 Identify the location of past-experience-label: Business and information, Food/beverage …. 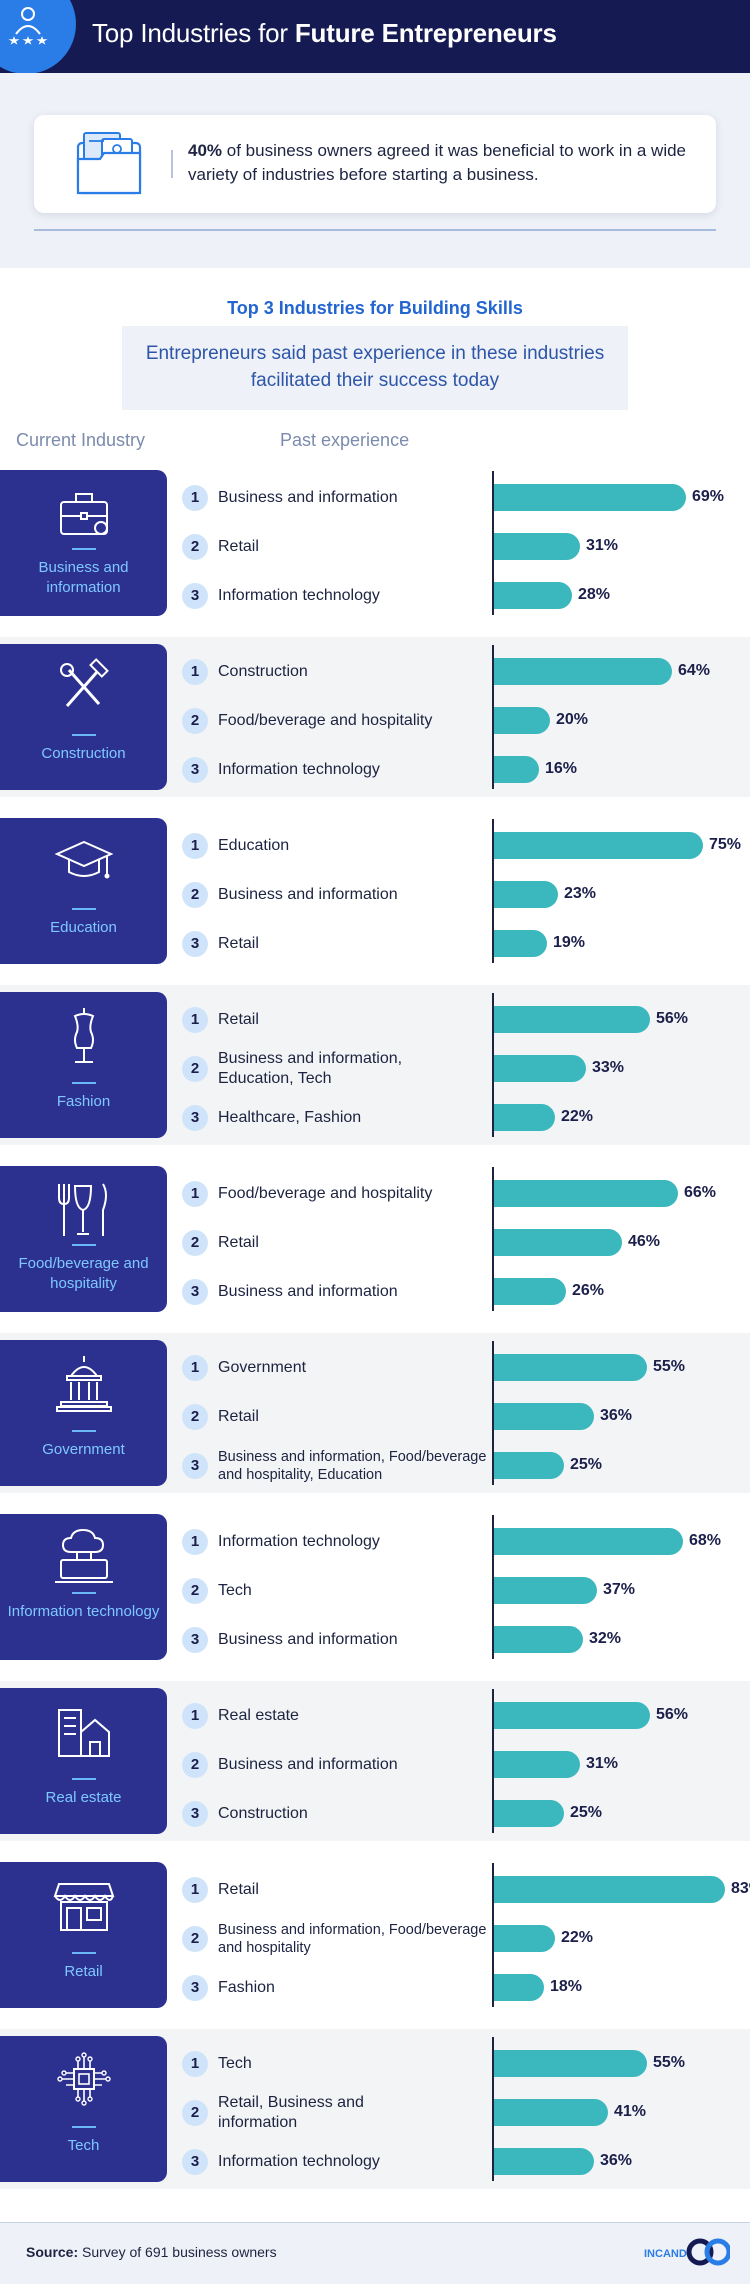
(352, 1466).